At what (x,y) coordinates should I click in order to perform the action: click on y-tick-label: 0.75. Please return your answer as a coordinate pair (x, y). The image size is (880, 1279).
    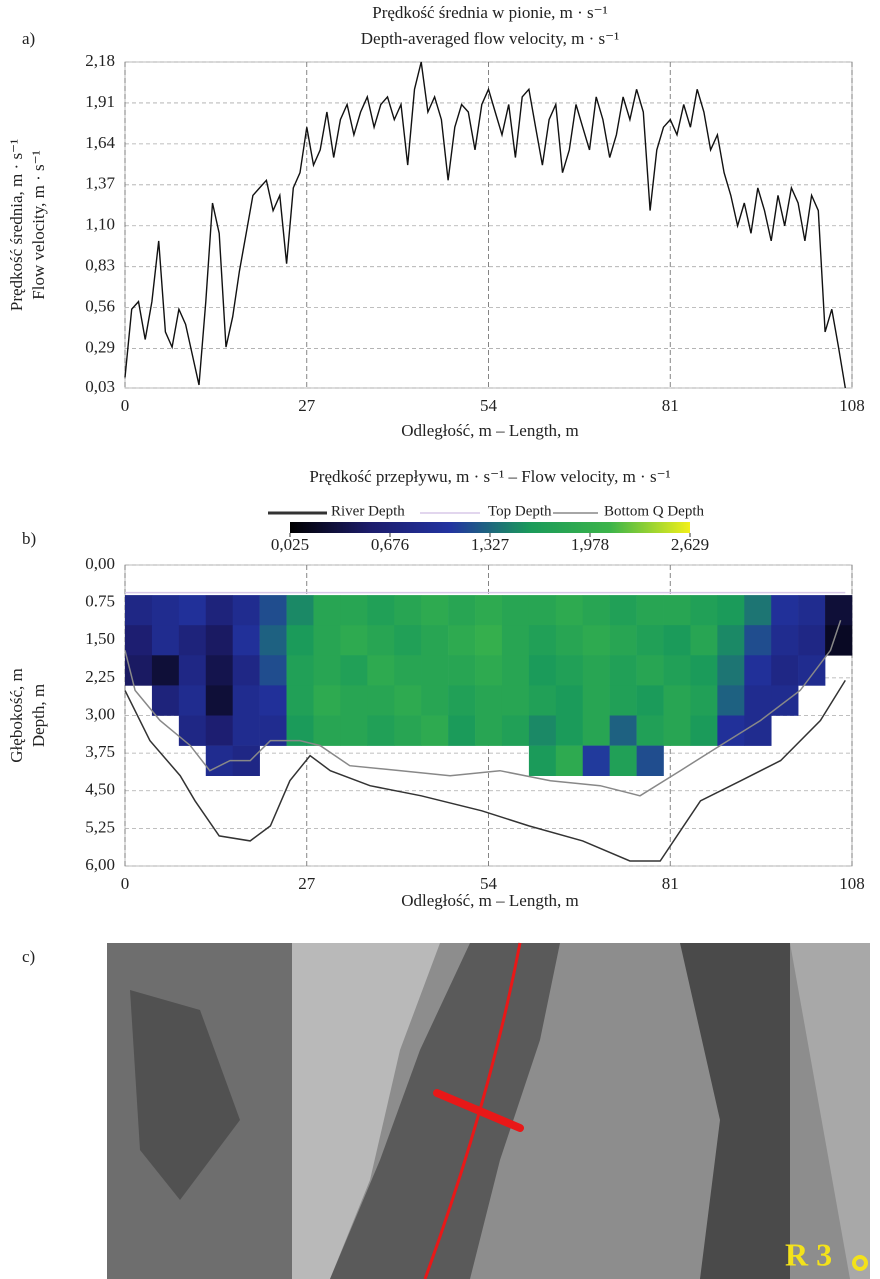
    Looking at the image, I should click on (100, 601).